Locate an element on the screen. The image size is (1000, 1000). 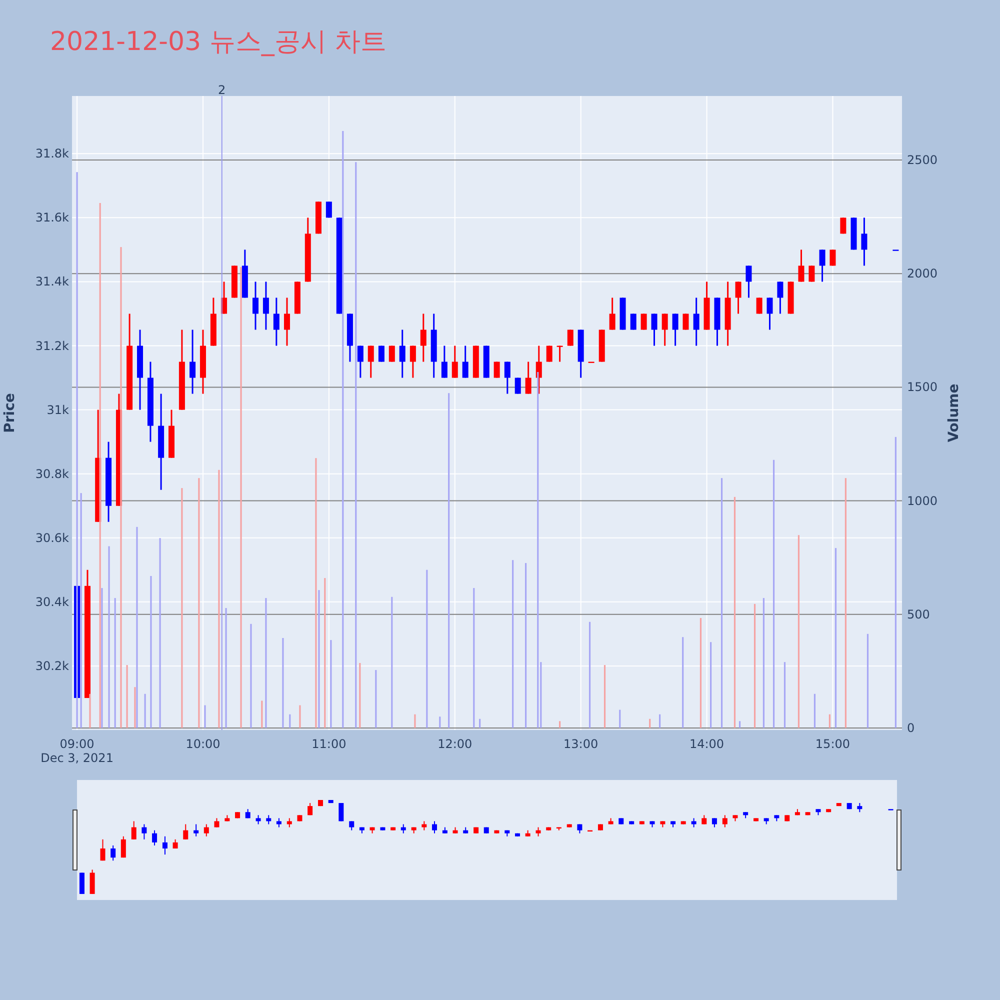
x-tick-label: 09:00 is located at coordinates (77, 744).